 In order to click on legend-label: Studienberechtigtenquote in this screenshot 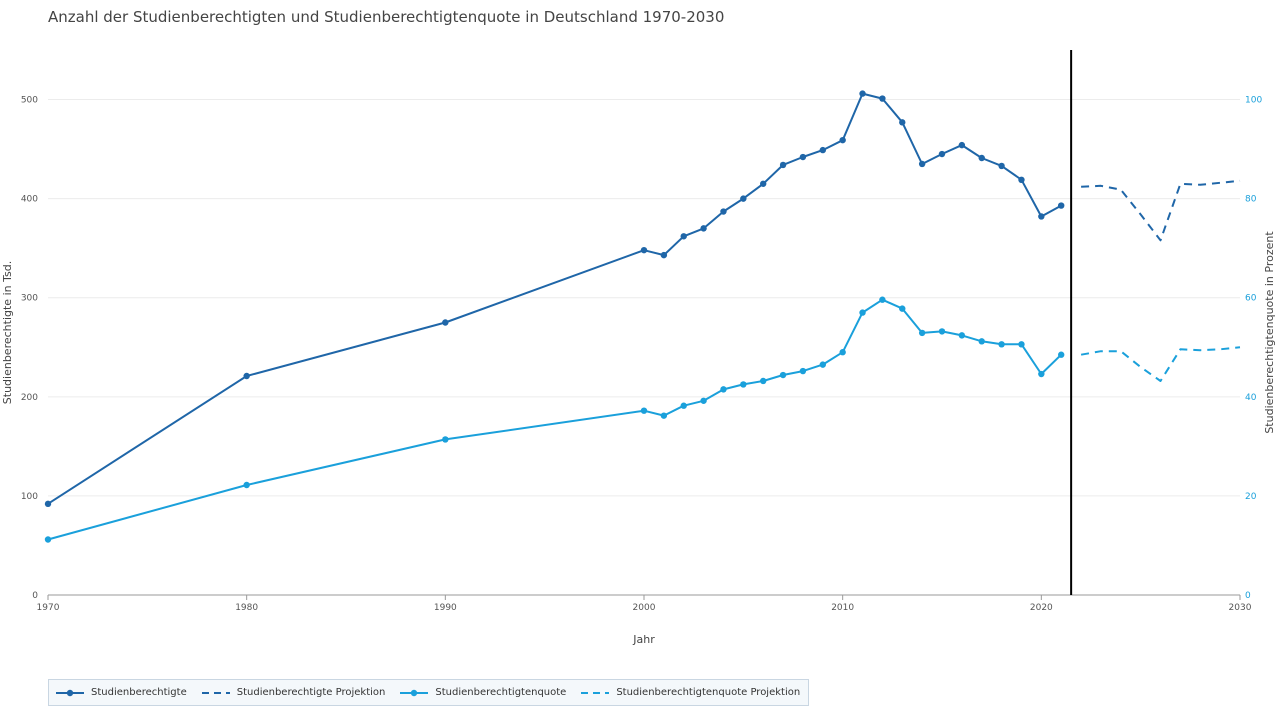, I will do `click(501, 692)`.